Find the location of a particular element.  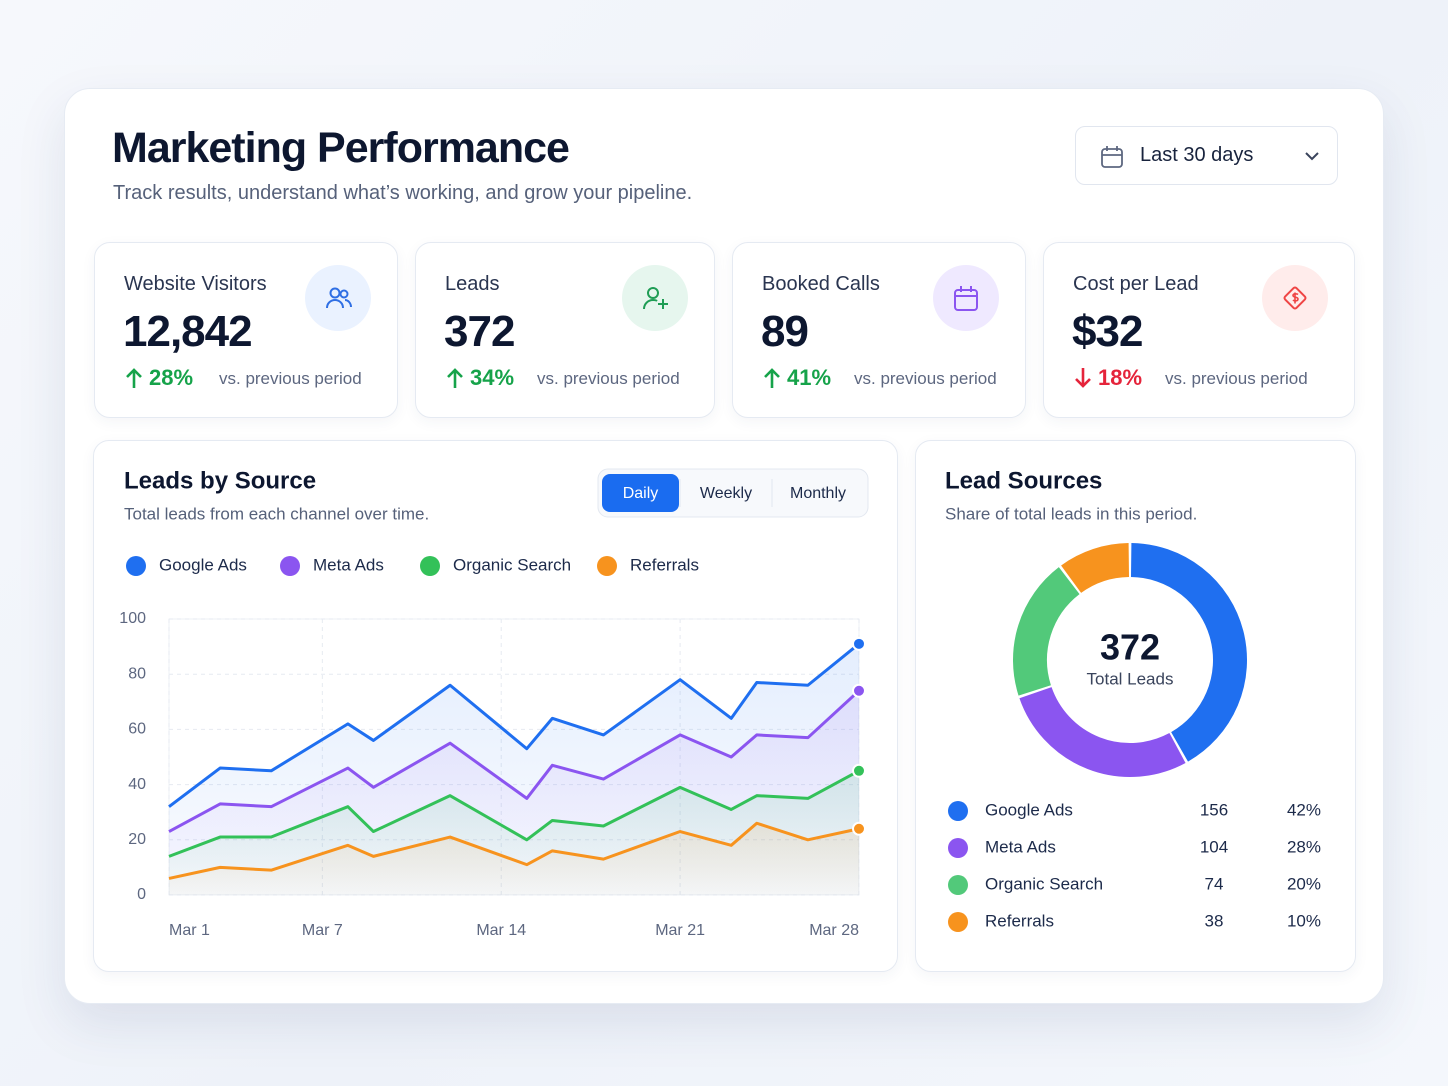

tab: Weekly is located at coordinates (726, 493).